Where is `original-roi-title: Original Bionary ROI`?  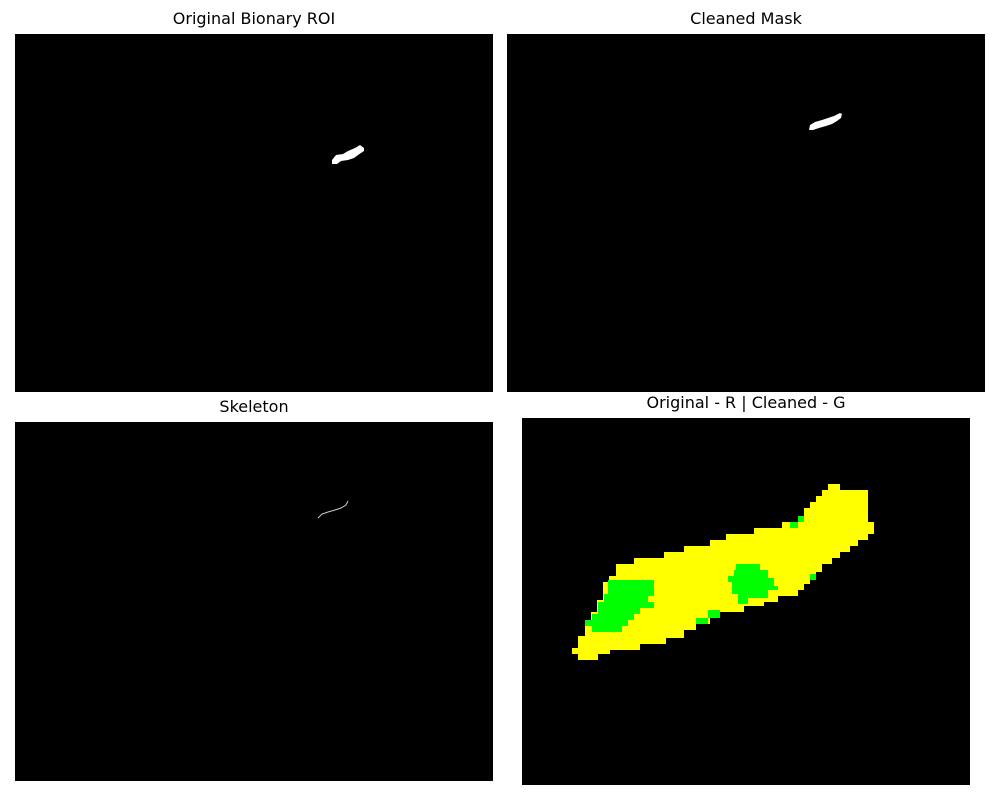
original-roi-title: Original Bionary ROI is located at coordinates (254, 18).